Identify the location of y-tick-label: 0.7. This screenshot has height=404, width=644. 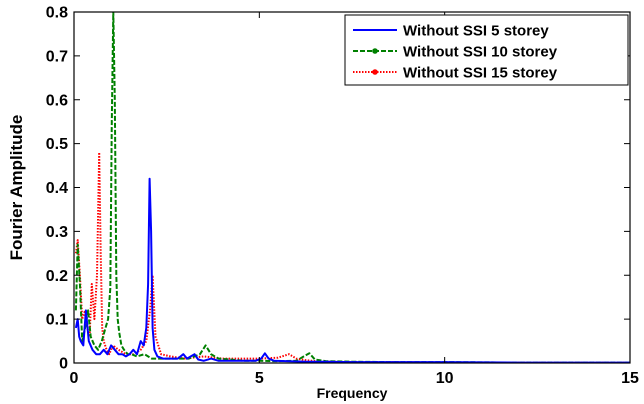
(57, 56).